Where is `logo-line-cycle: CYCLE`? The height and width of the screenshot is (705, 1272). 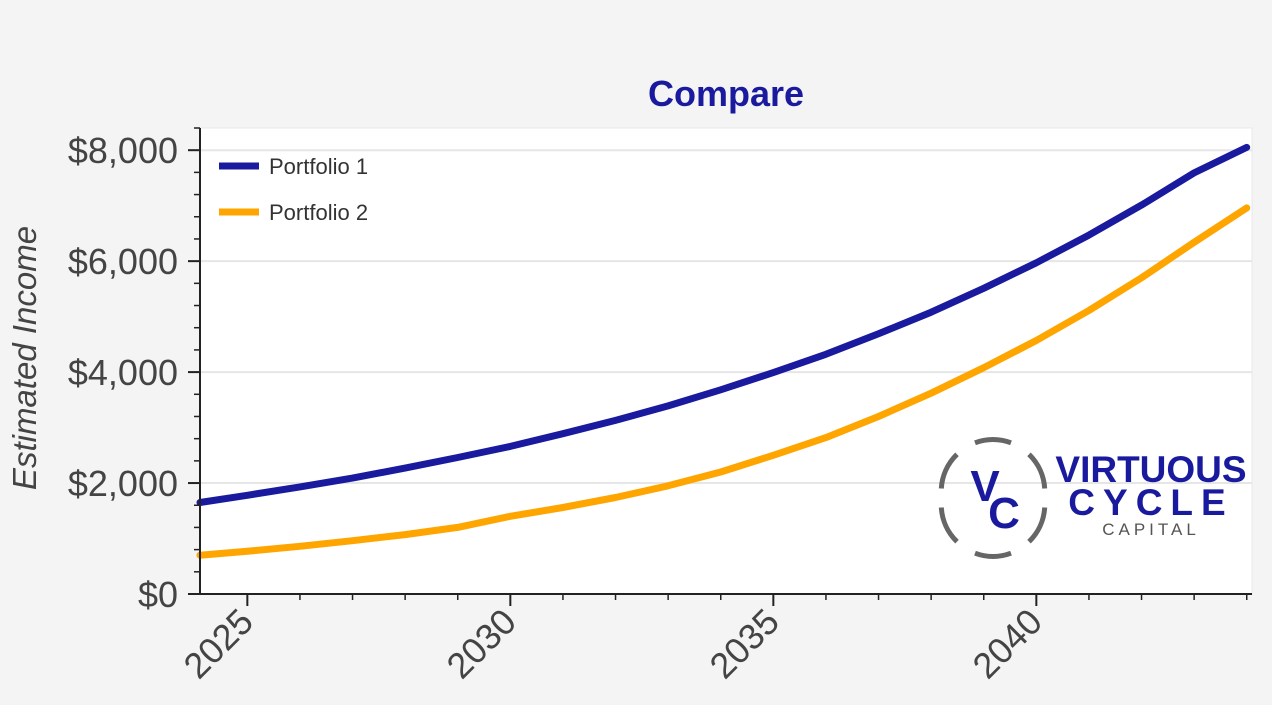 logo-line-cycle: CYCLE is located at coordinates (1150, 502).